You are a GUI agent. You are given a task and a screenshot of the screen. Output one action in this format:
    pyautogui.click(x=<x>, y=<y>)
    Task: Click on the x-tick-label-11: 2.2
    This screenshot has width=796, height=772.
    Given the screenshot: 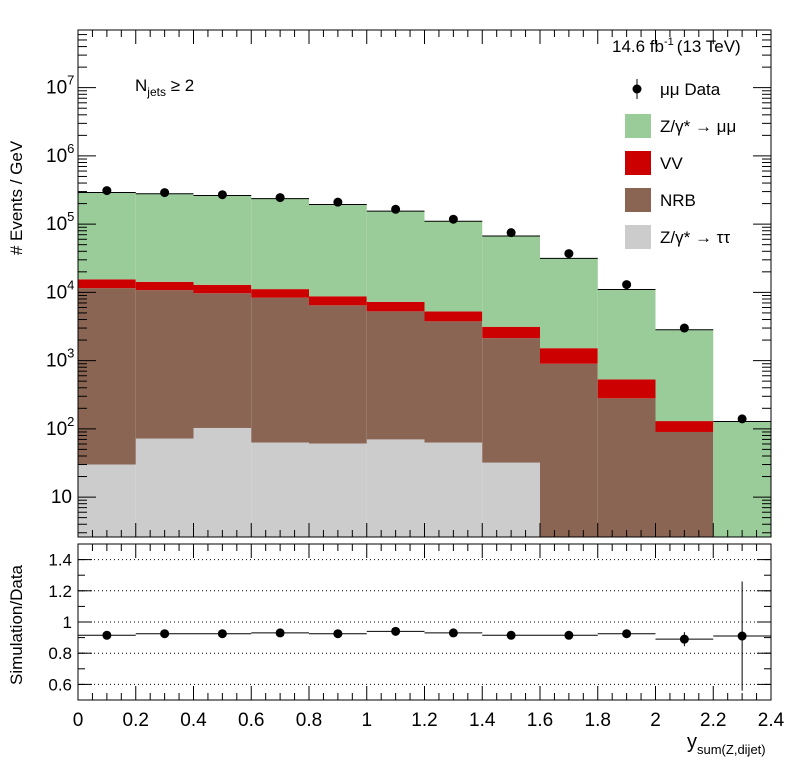 What is the action you would take?
    pyautogui.click(x=713, y=720)
    